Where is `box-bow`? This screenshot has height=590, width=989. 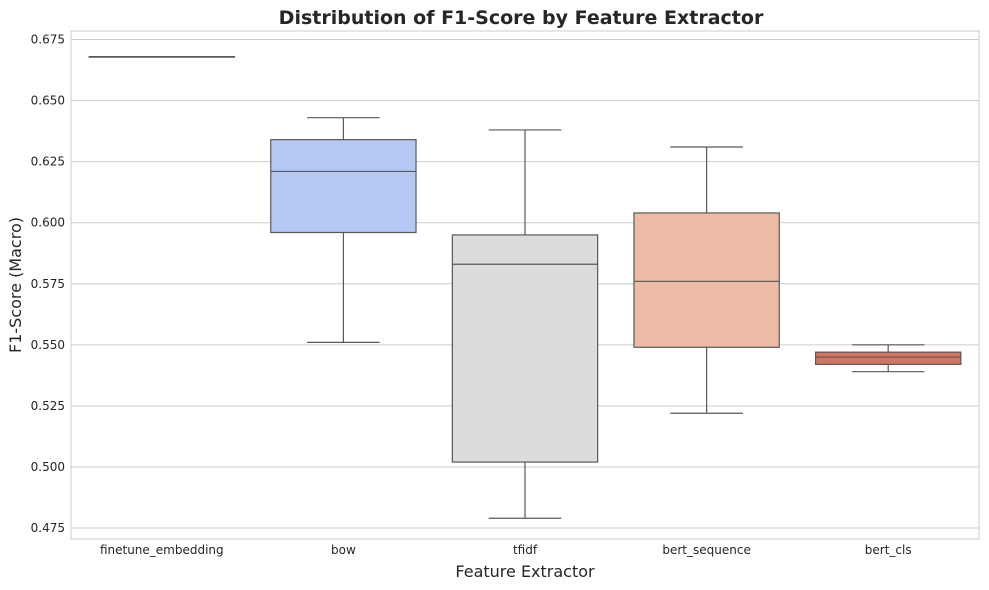 box-bow is located at coordinates (343, 230).